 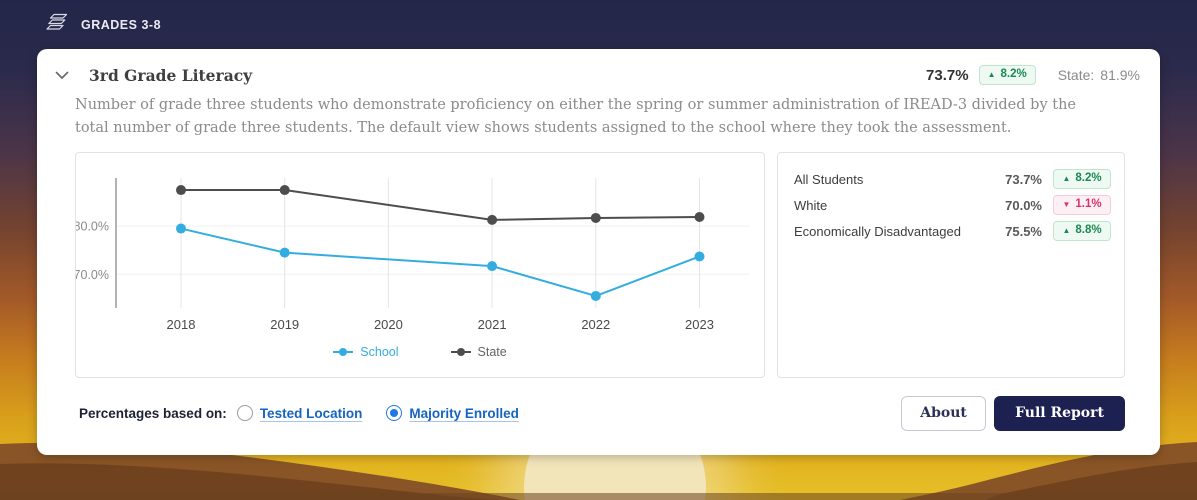 I want to click on svg-text: 80.0%, so click(x=92, y=227).